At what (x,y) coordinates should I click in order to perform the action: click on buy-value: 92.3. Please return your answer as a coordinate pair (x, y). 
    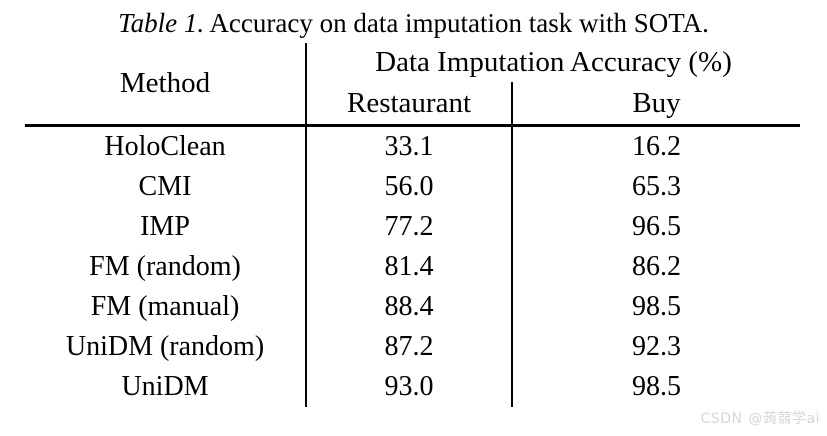
    Looking at the image, I should click on (656, 346).